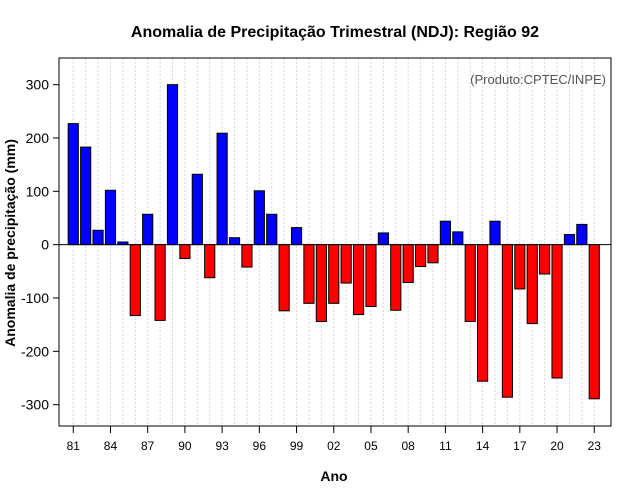 This screenshot has width=640, height=500. Describe the element at coordinates (185, 252) in the screenshot. I see `bar-1990` at that location.